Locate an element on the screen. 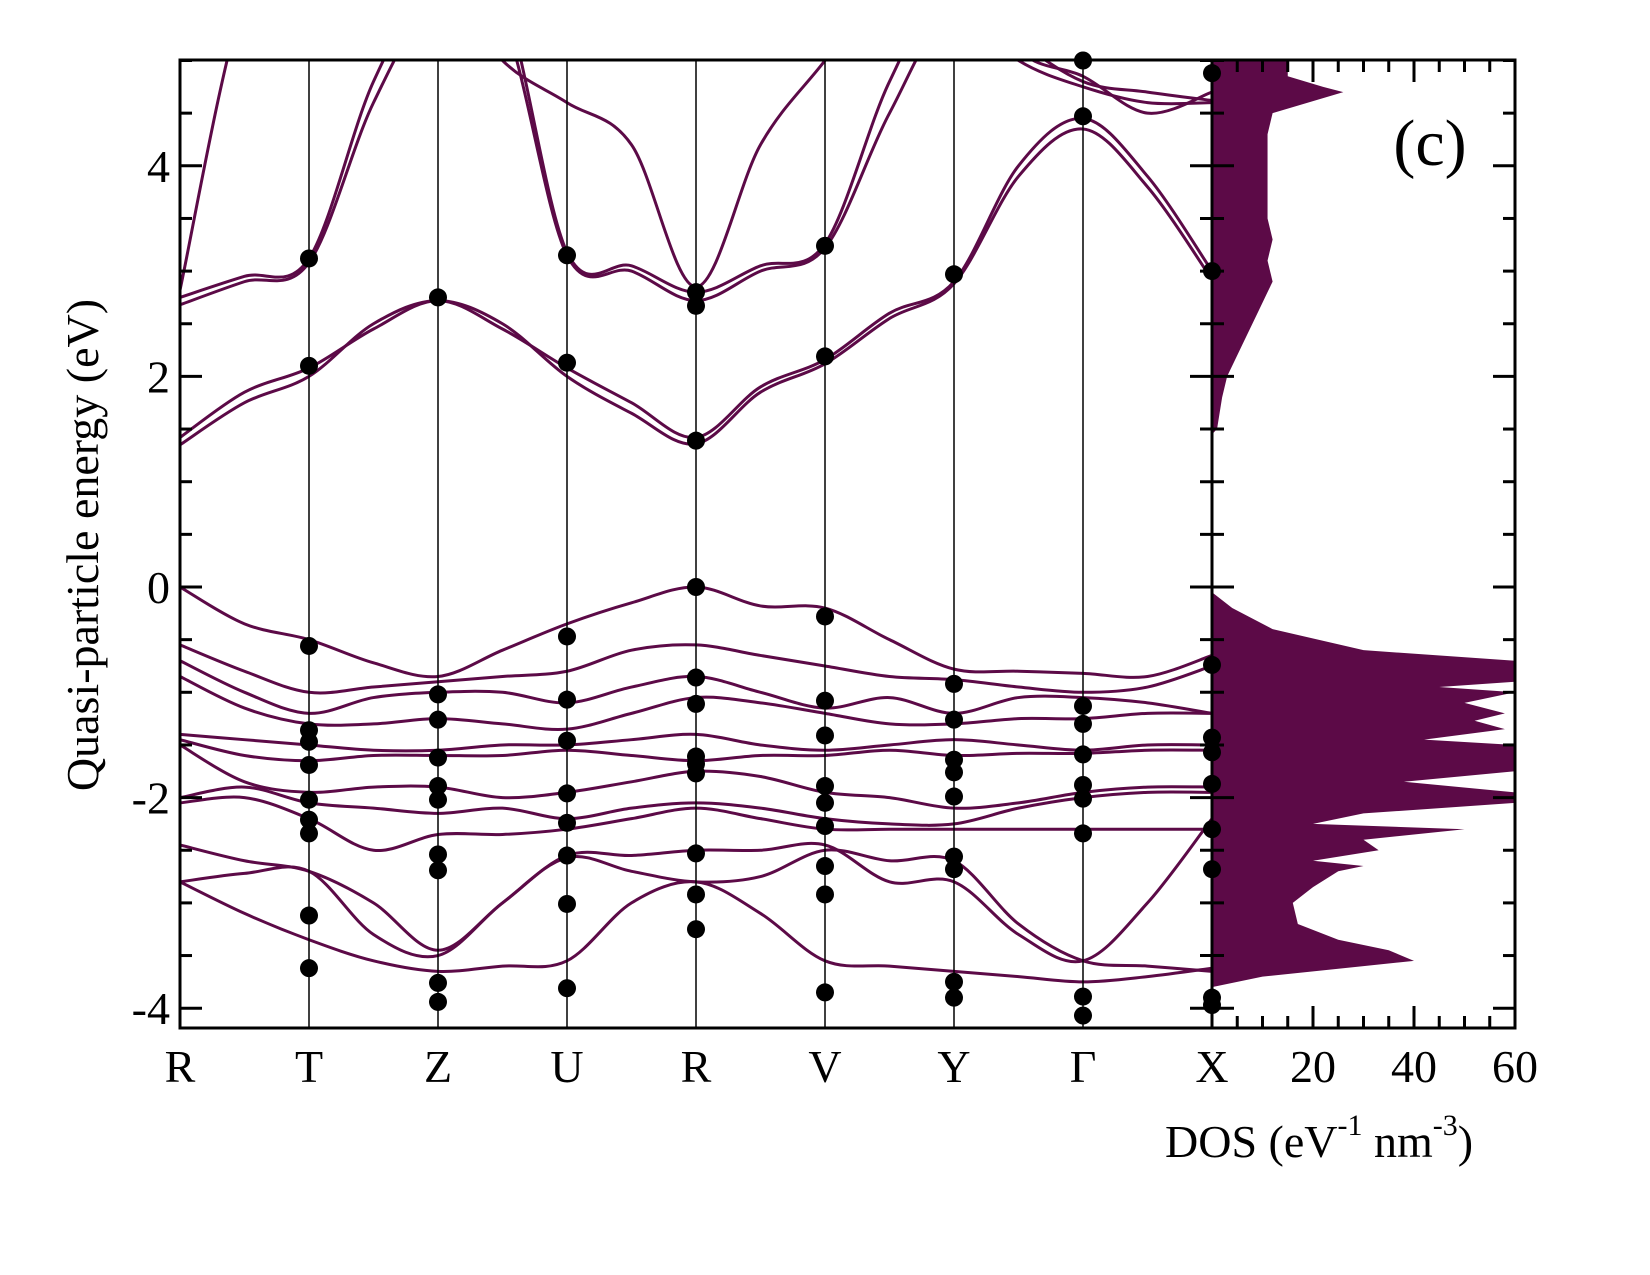  k-point-label-5: V is located at coordinates (824, 1066).